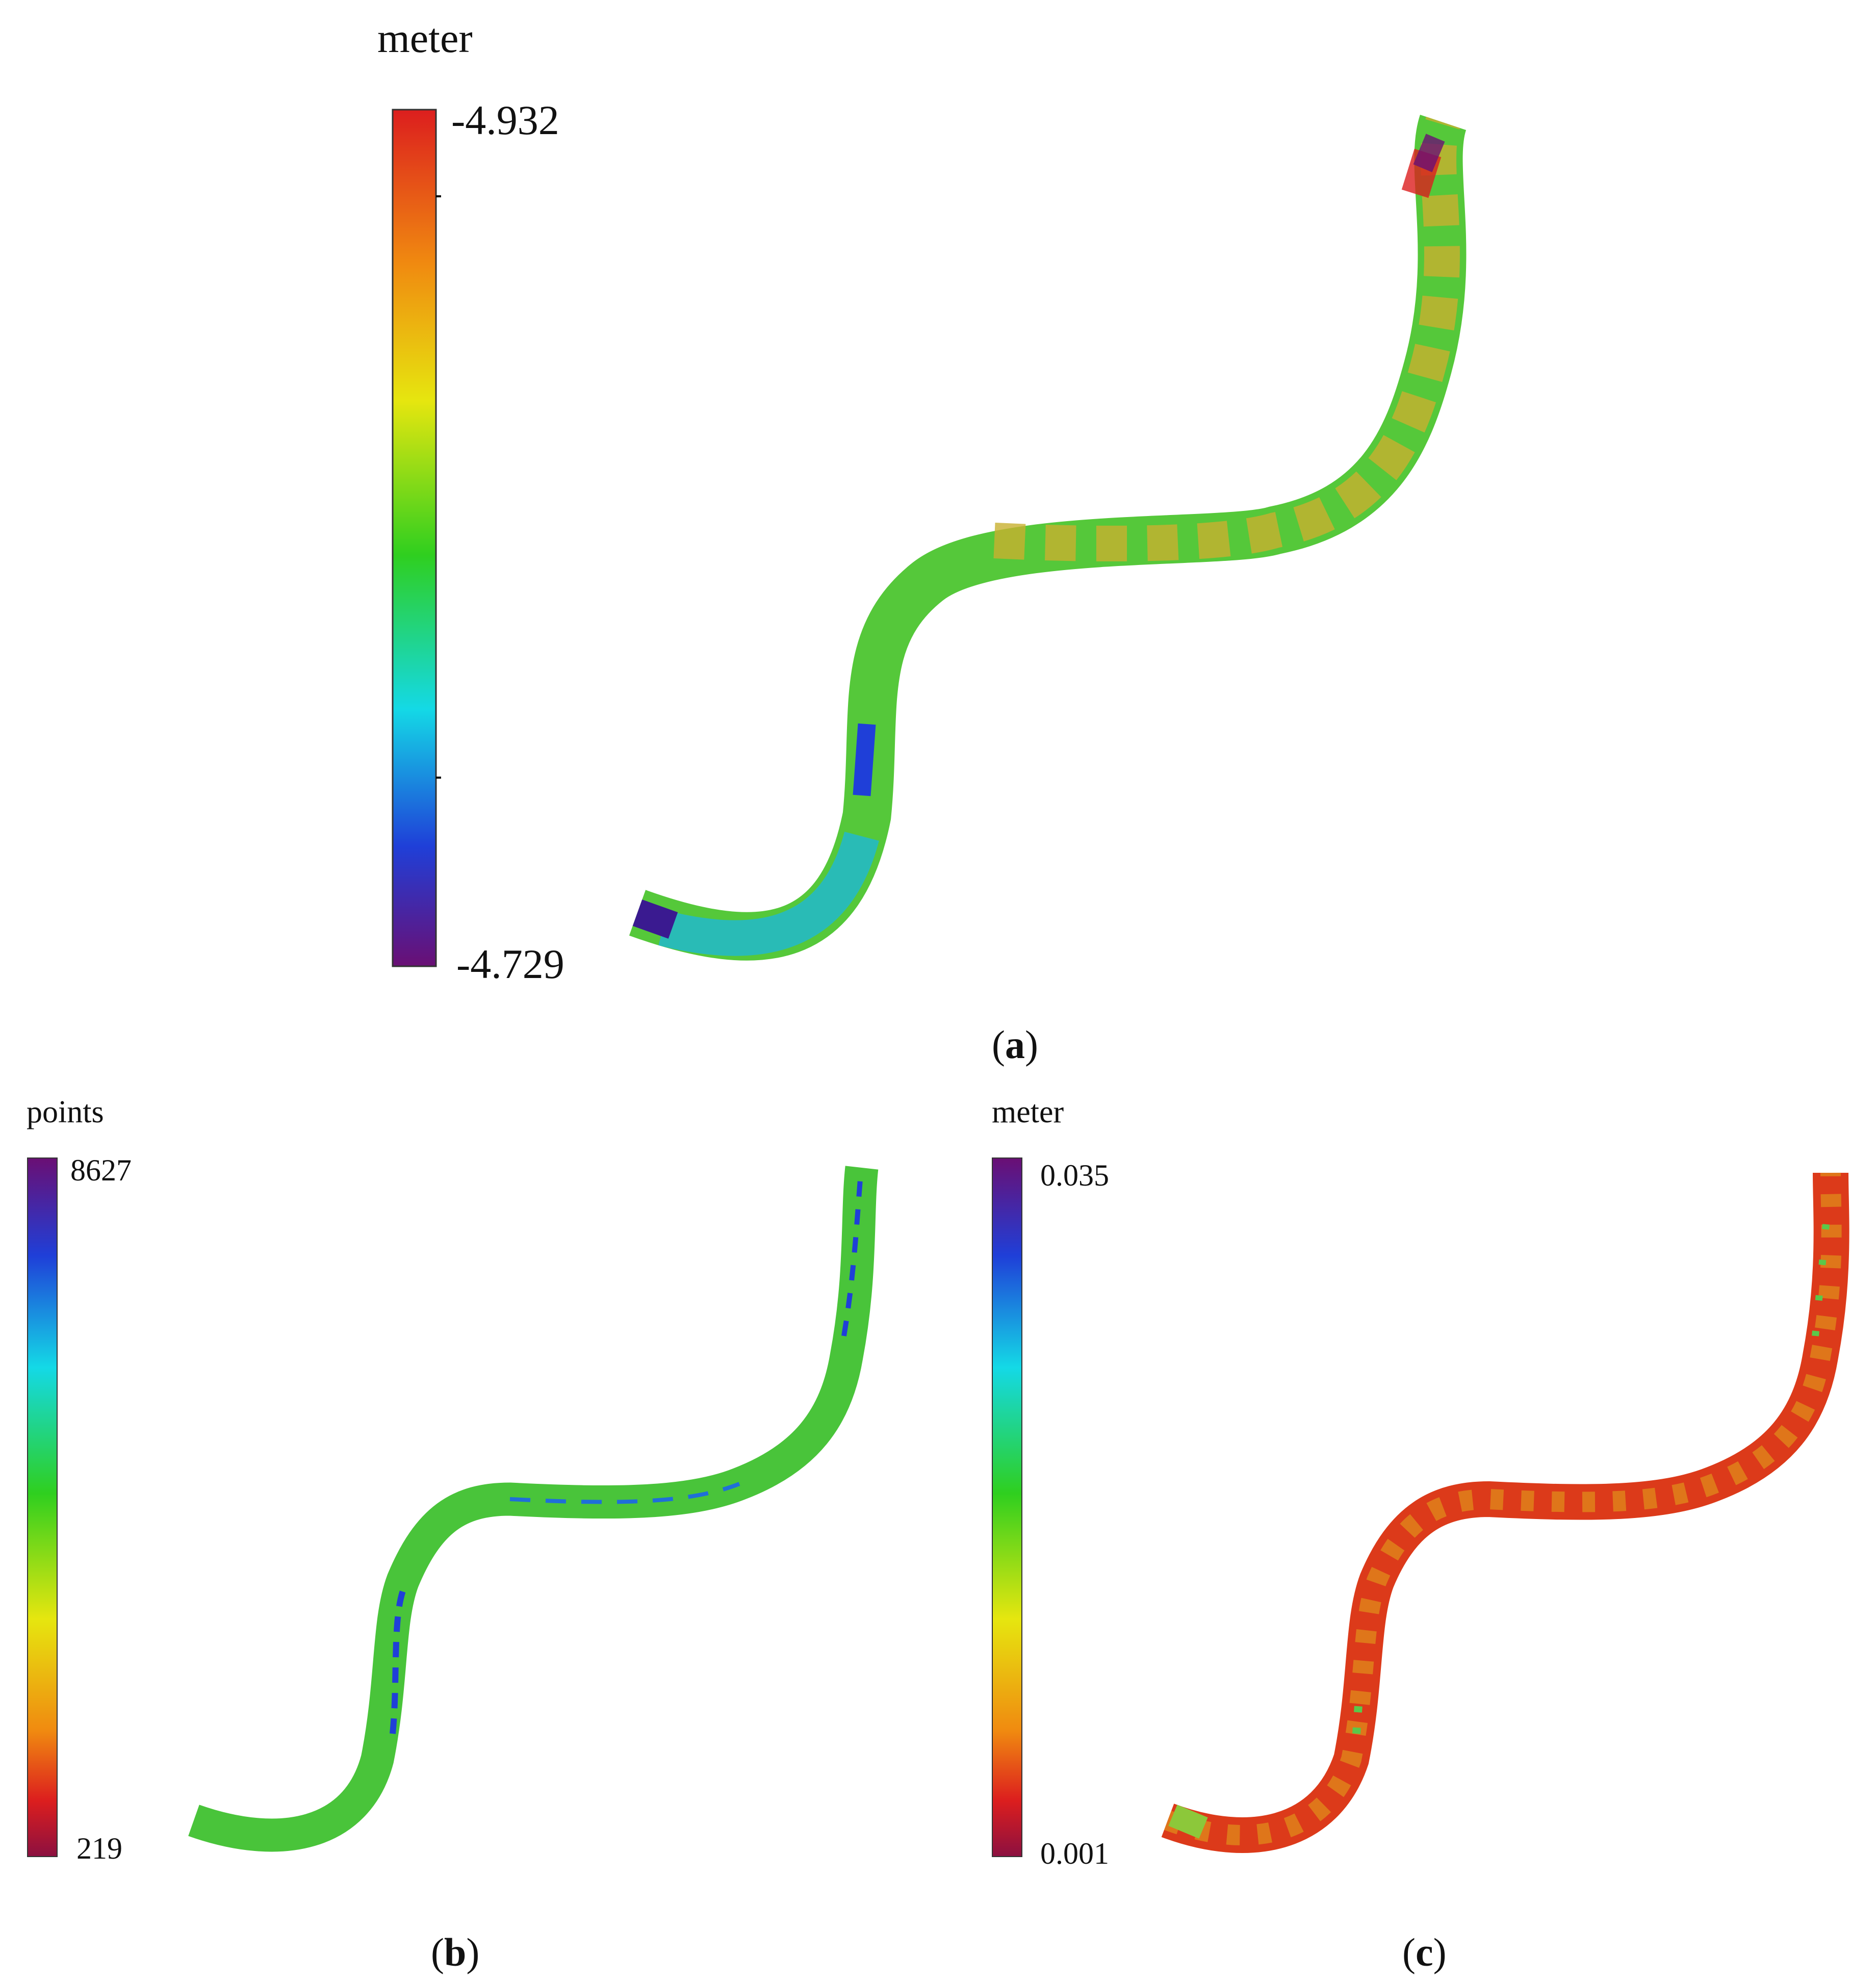  What do you see at coordinates (1075, 1175) in the screenshot?
I see `colorbar-c-max-label: 0.035` at bounding box center [1075, 1175].